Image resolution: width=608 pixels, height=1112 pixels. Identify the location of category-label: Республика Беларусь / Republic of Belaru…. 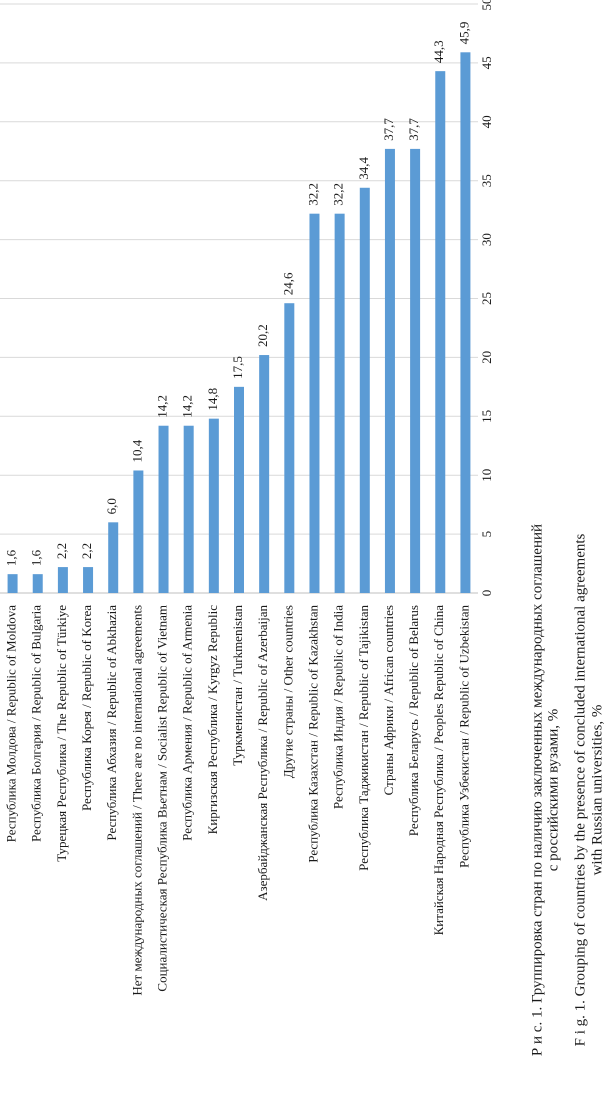
(413, 720).